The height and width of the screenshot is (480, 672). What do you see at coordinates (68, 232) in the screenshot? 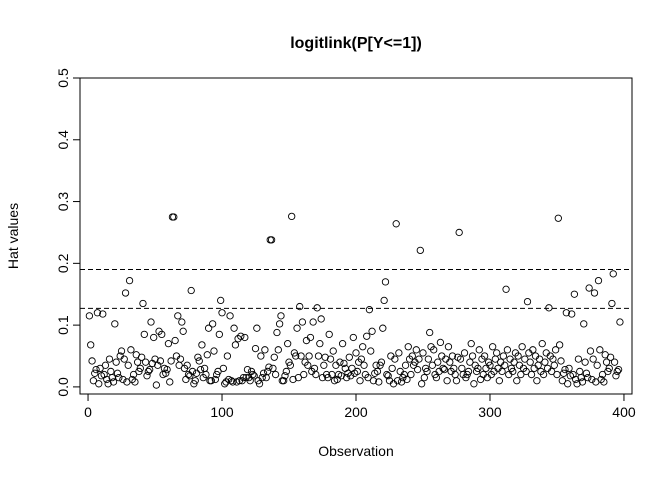
I see `y-axis: 0.0 0.1 0.2 0.3 0.4 0.5` at bounding box center [68, 232].